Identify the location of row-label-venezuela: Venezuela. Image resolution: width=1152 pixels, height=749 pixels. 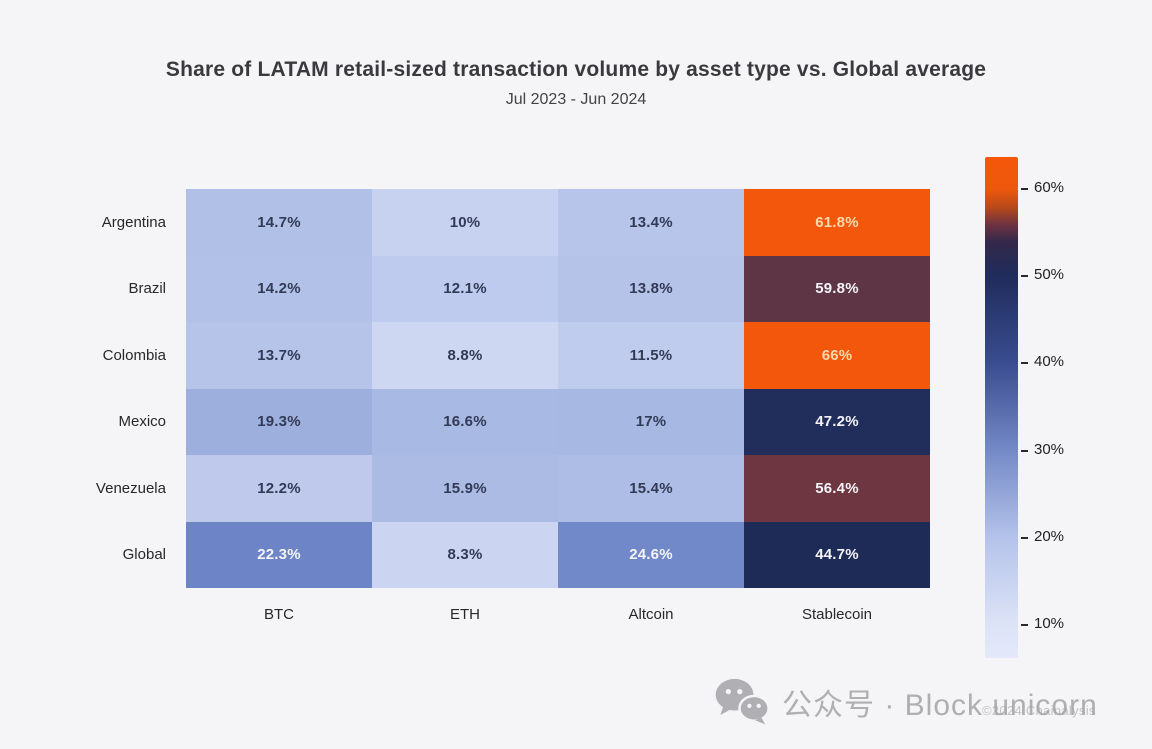
(130, 488).